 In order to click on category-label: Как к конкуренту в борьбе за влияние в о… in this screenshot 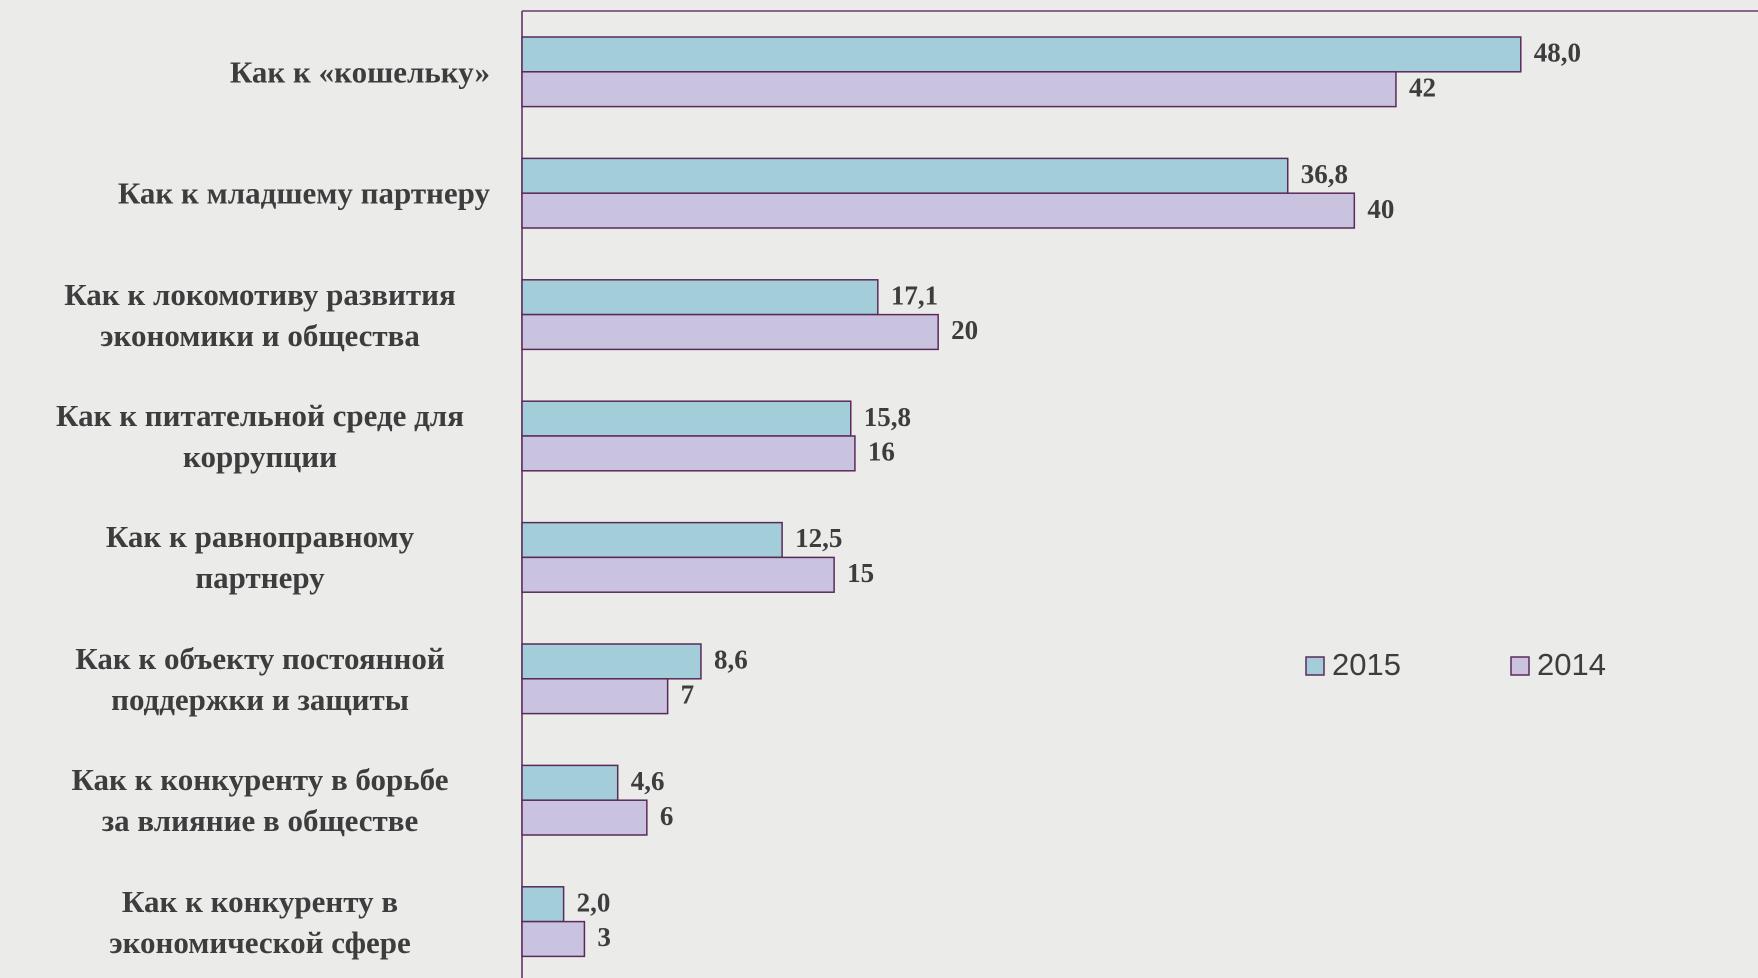, I will do `click(260, 800)`.